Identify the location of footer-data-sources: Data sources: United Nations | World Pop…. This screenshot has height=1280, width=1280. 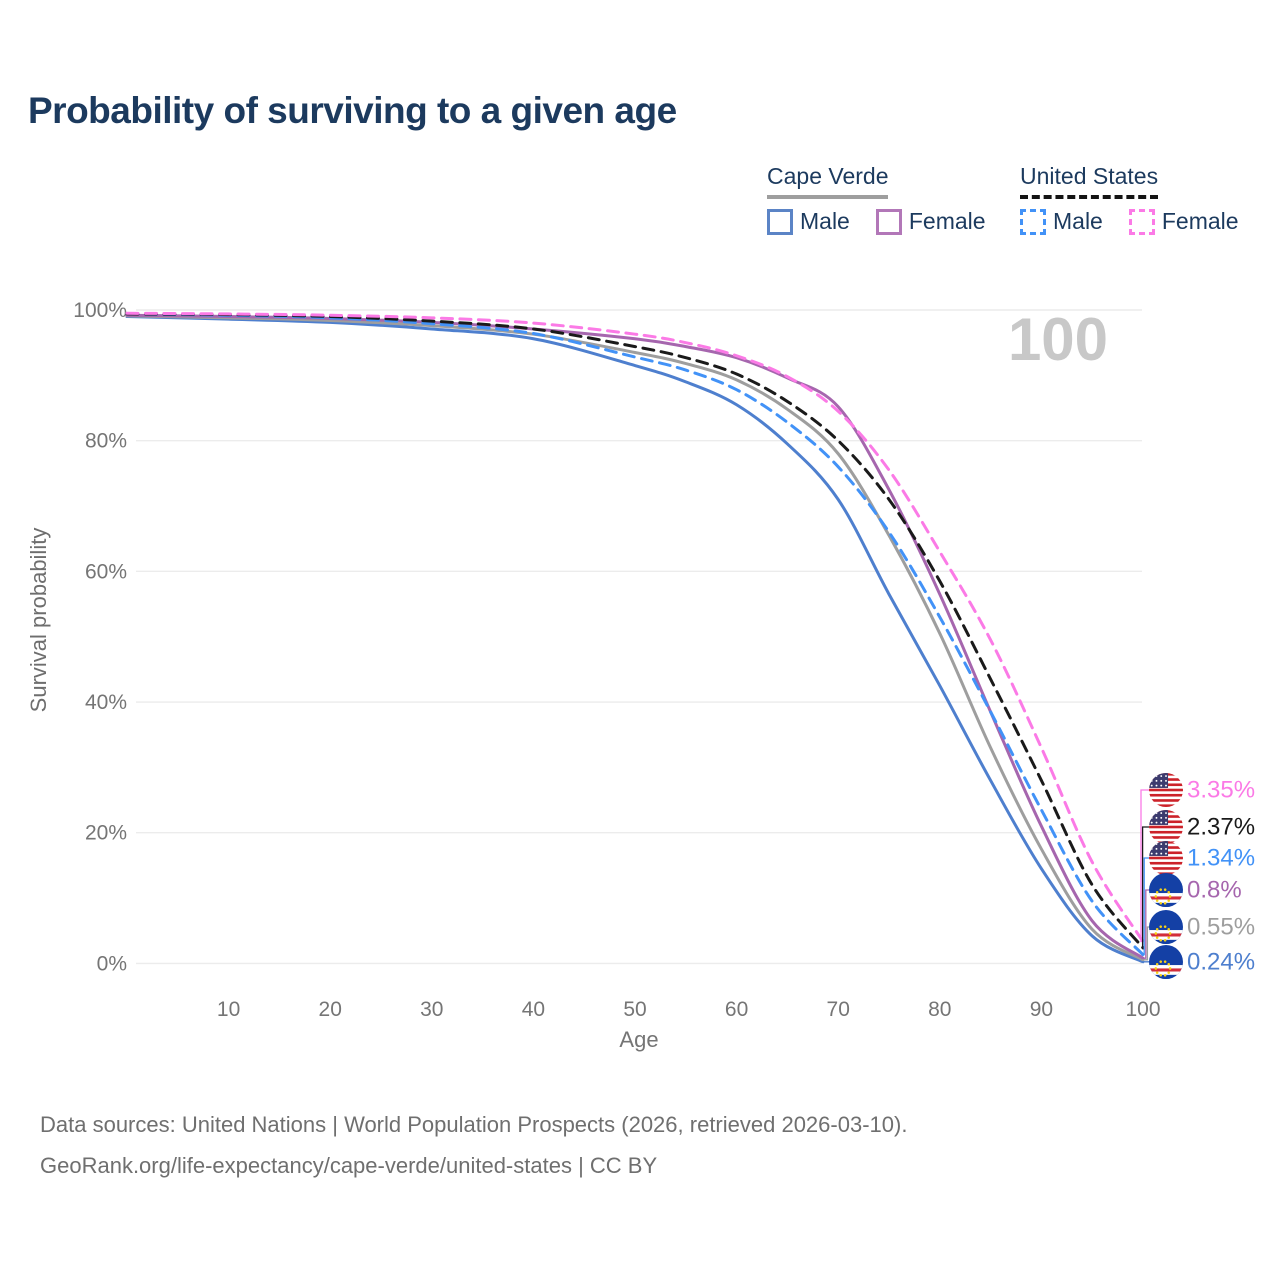
(474, 1124).